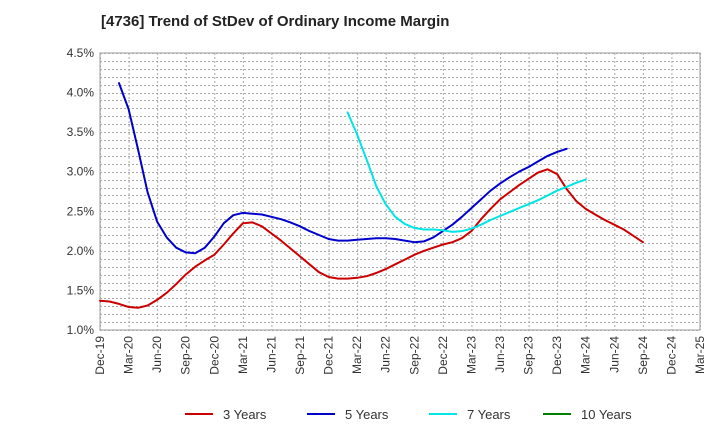 The image size is (720, 445). What do you see at coordinates (443, 355) in the screenshot?
I see `x-tick-label: Dec-22` at bounding box center [443, 355].